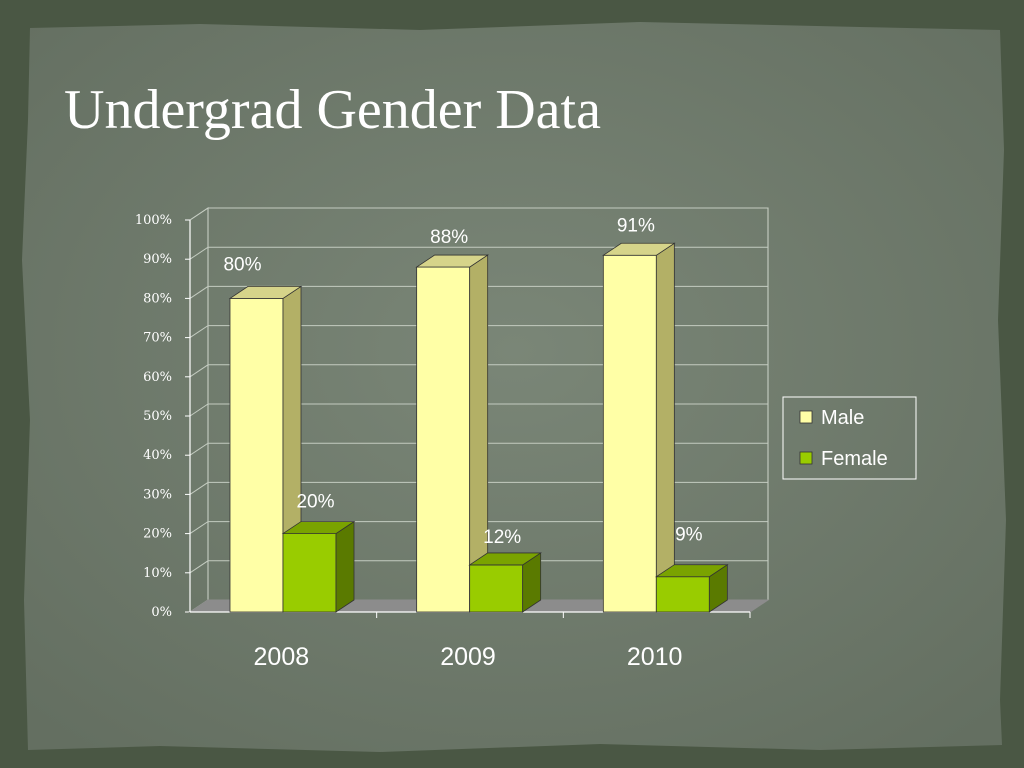 Image resolution: width=1024 pixels, height=768 pixels. What do you see at coordinates (157, 377) in the screenshot?
I see `y-tick-label: 60%` at bounding box center [157, 377].